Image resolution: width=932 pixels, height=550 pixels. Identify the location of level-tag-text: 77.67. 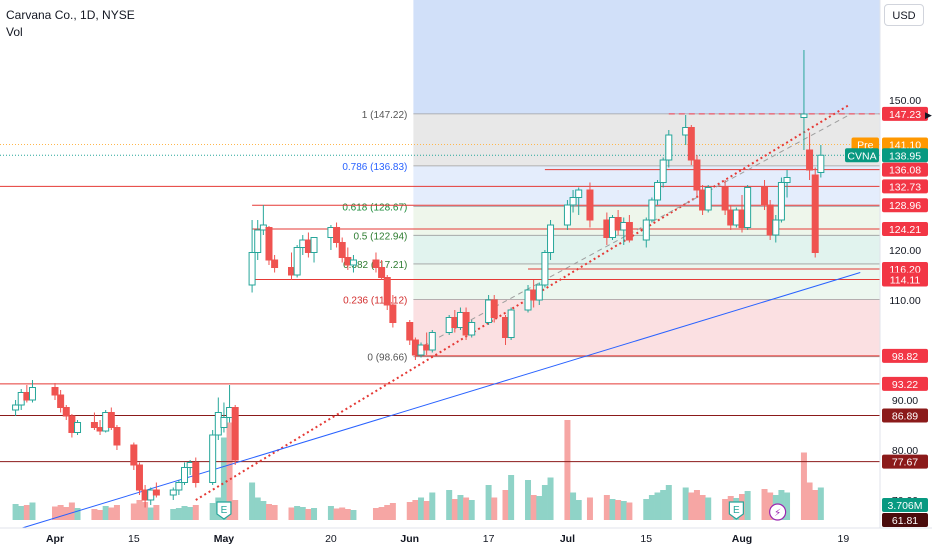
(905, 463).